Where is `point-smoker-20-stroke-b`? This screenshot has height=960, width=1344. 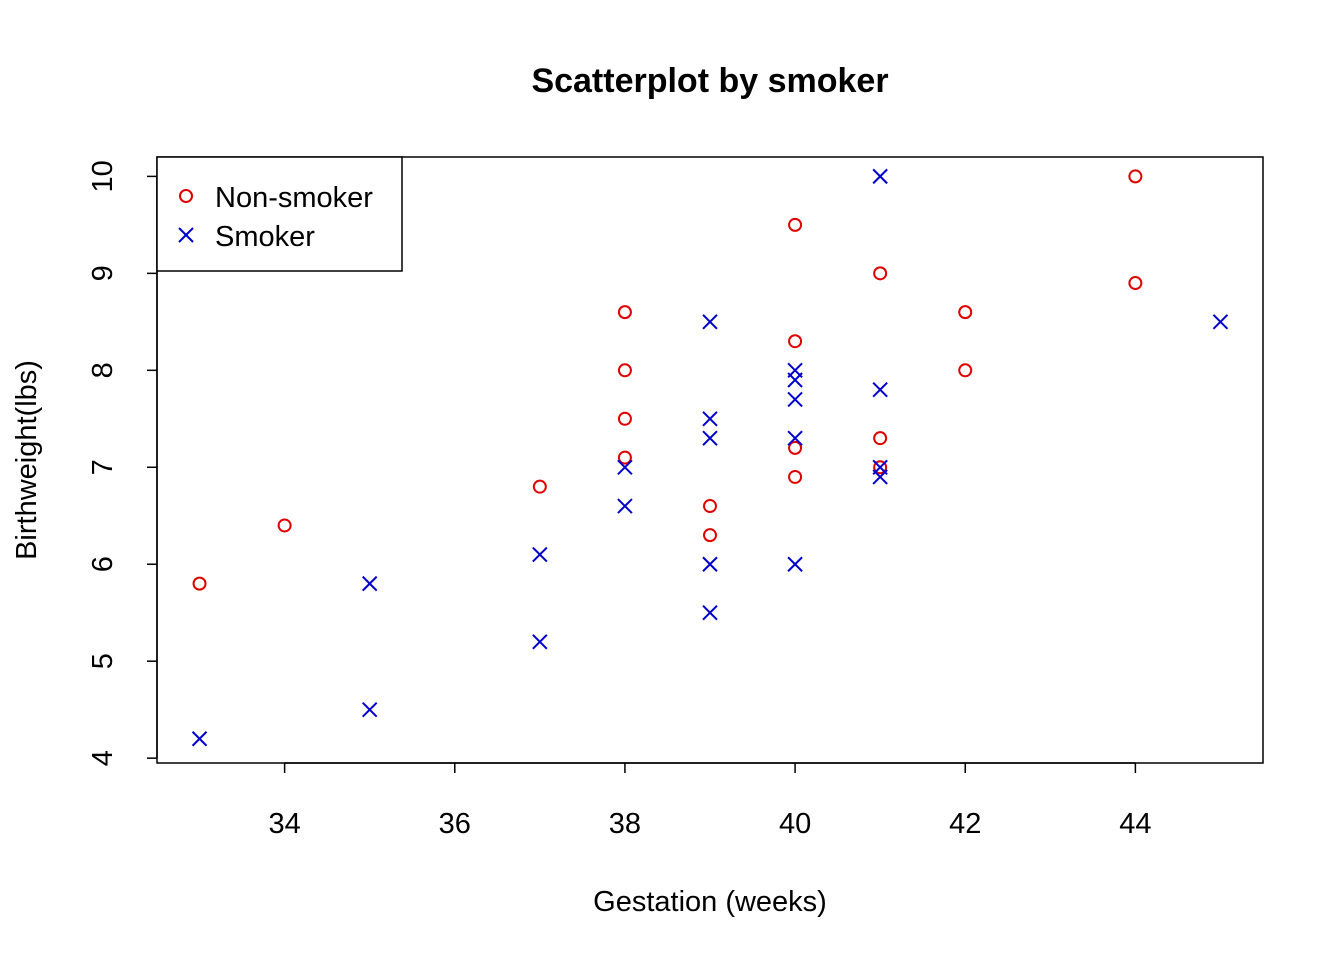
point-smoker-20-stroke-b is located at coordinates (880, 477).